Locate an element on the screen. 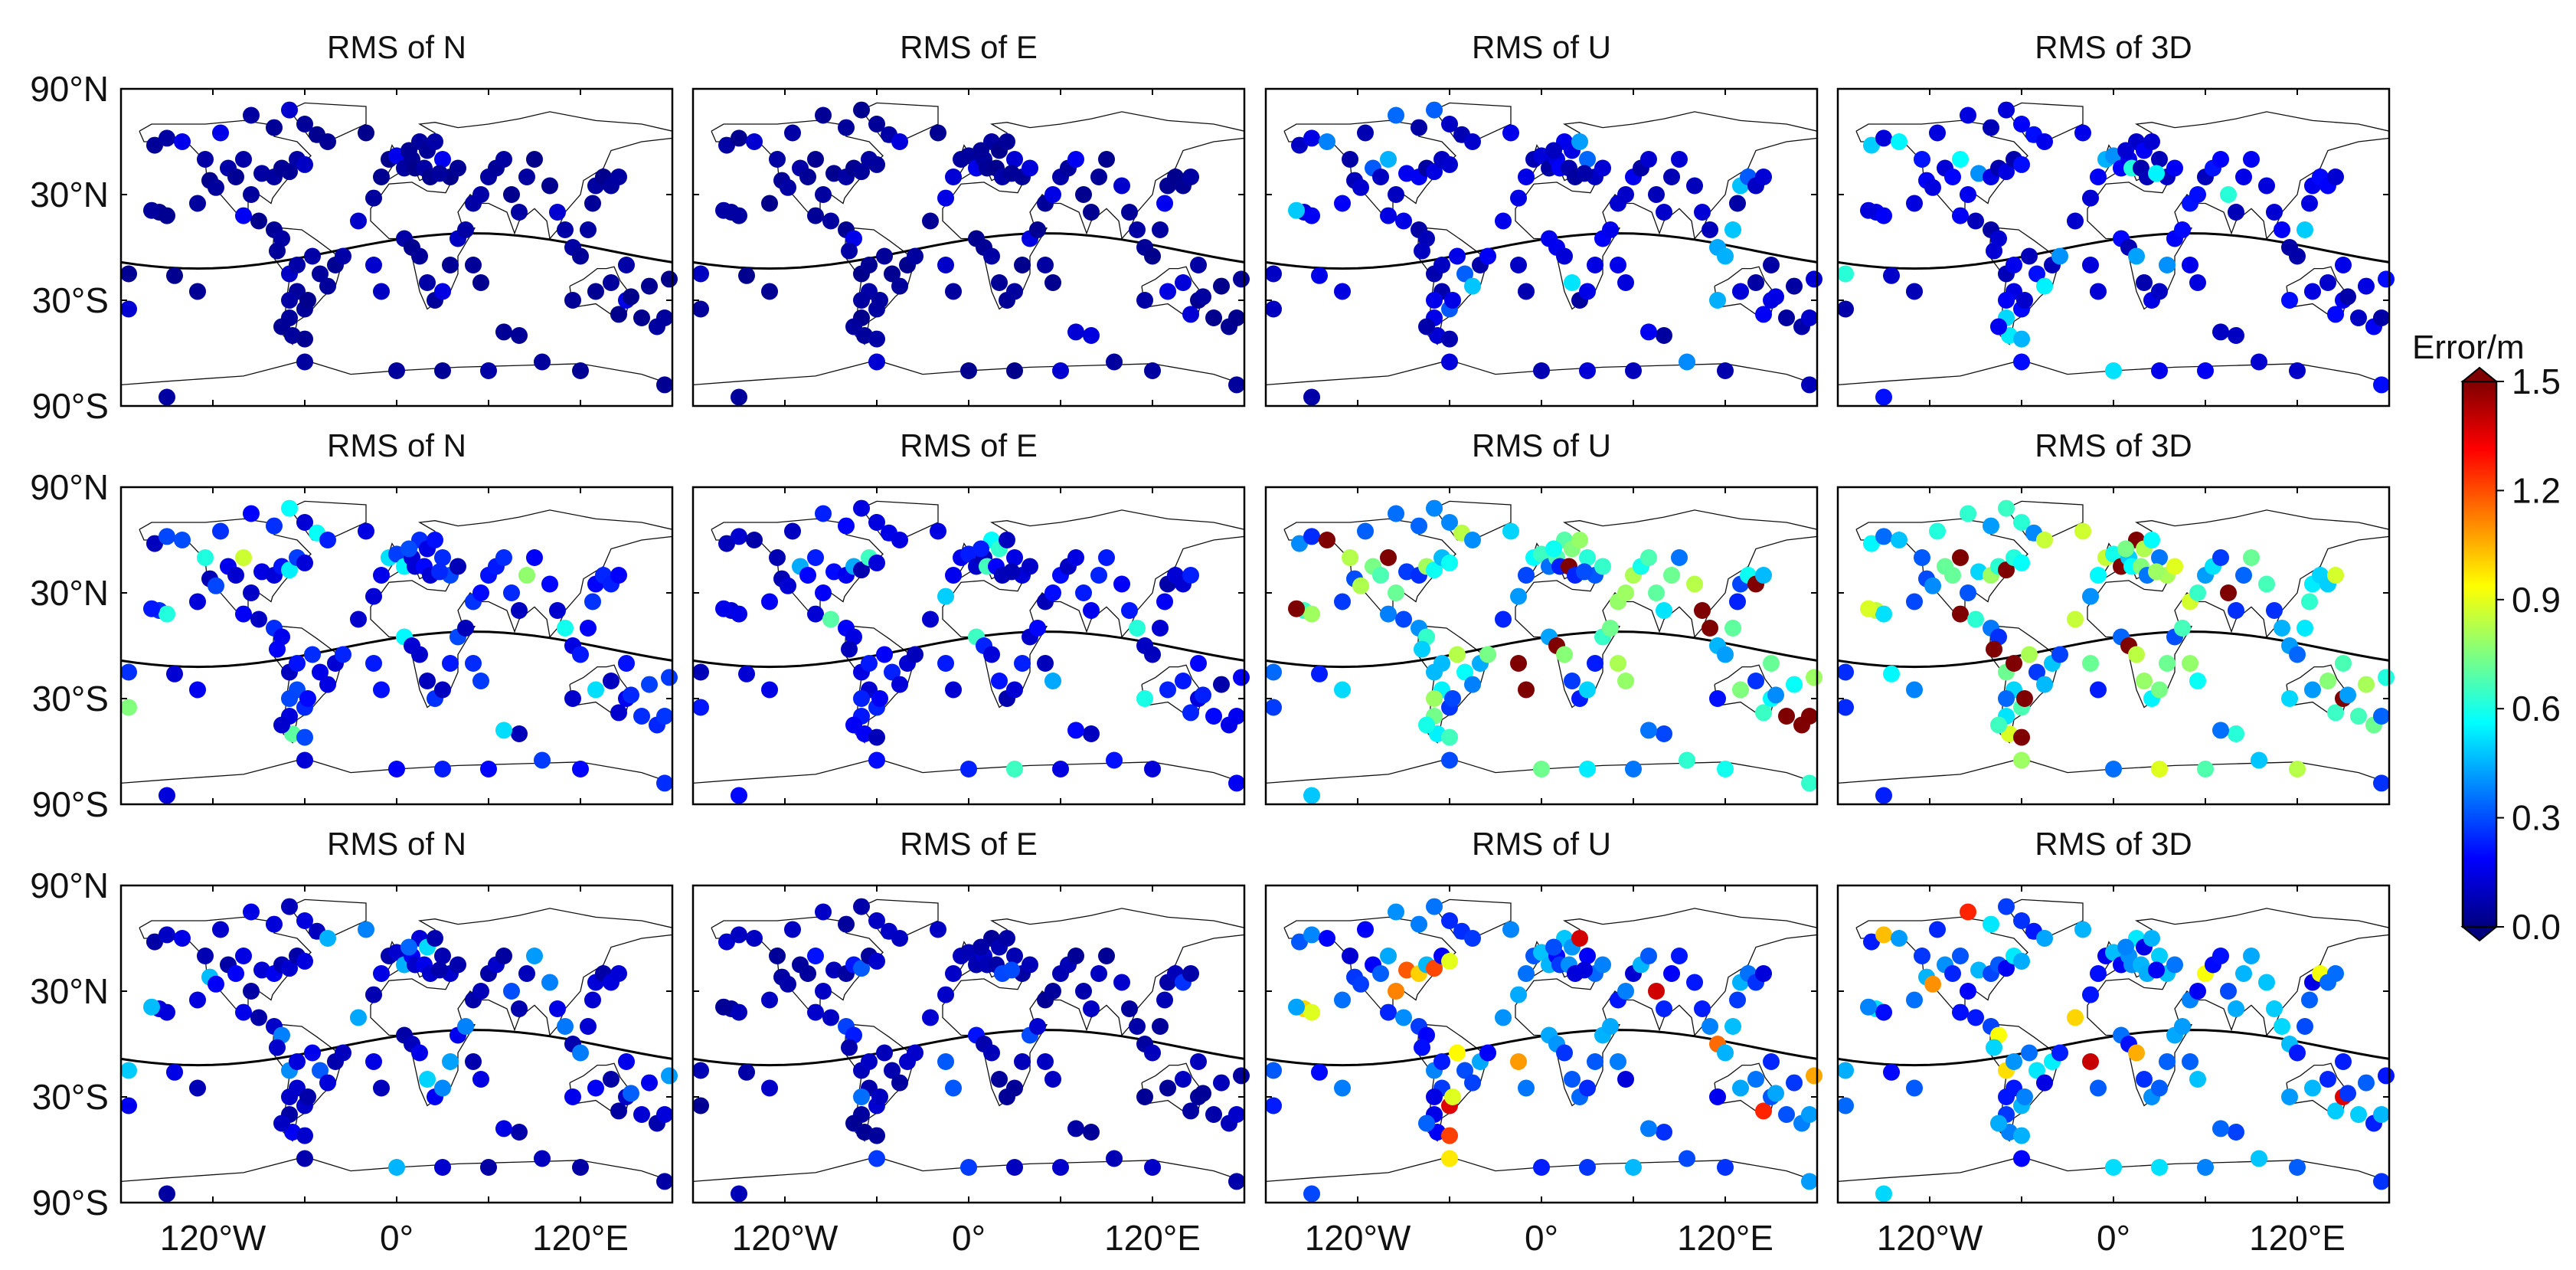 This screenshot has height=1270, width=2576. map-panel-r2-u: RMS of U is located at coordinates (1543, 617).